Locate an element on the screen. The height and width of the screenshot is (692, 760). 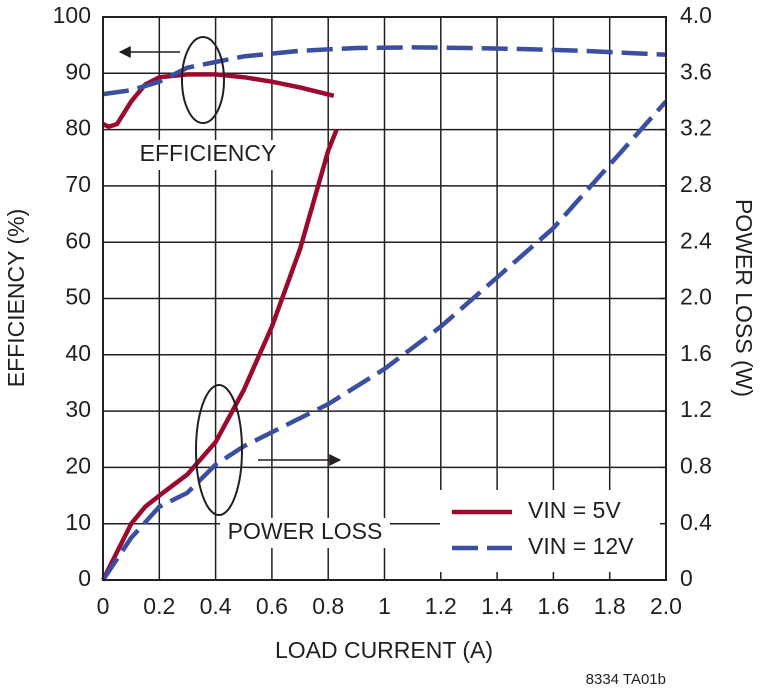
y-tick-label: 0 is located at coordinates (84, 578).